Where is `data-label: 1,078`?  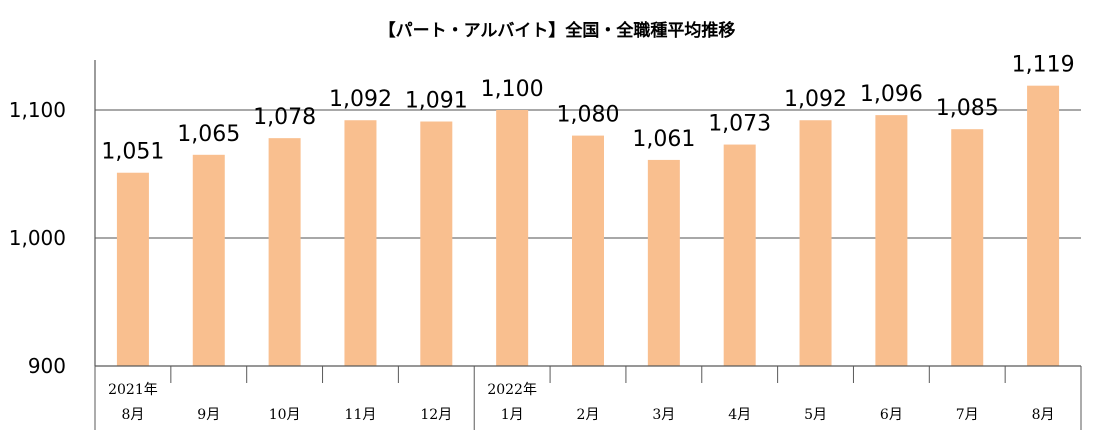
data-label: 1,078 is located at coordinates (284, 117).